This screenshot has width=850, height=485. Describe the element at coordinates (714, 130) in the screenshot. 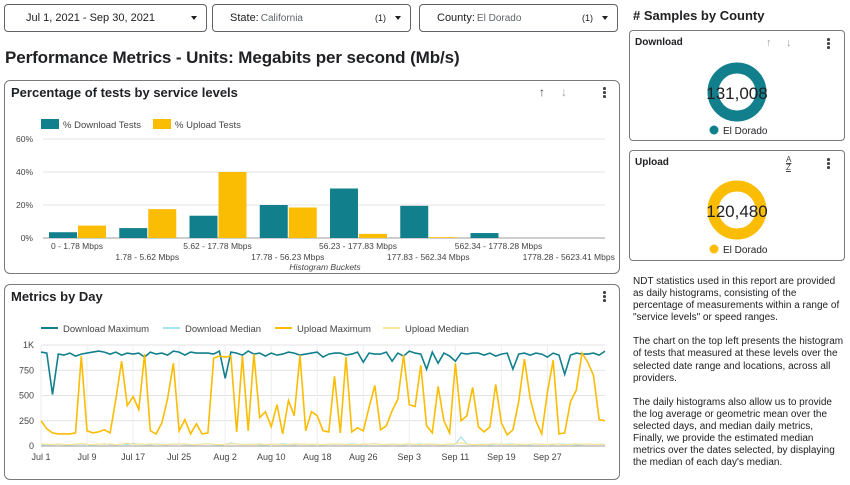

I see `download-legend-dot` at that location.